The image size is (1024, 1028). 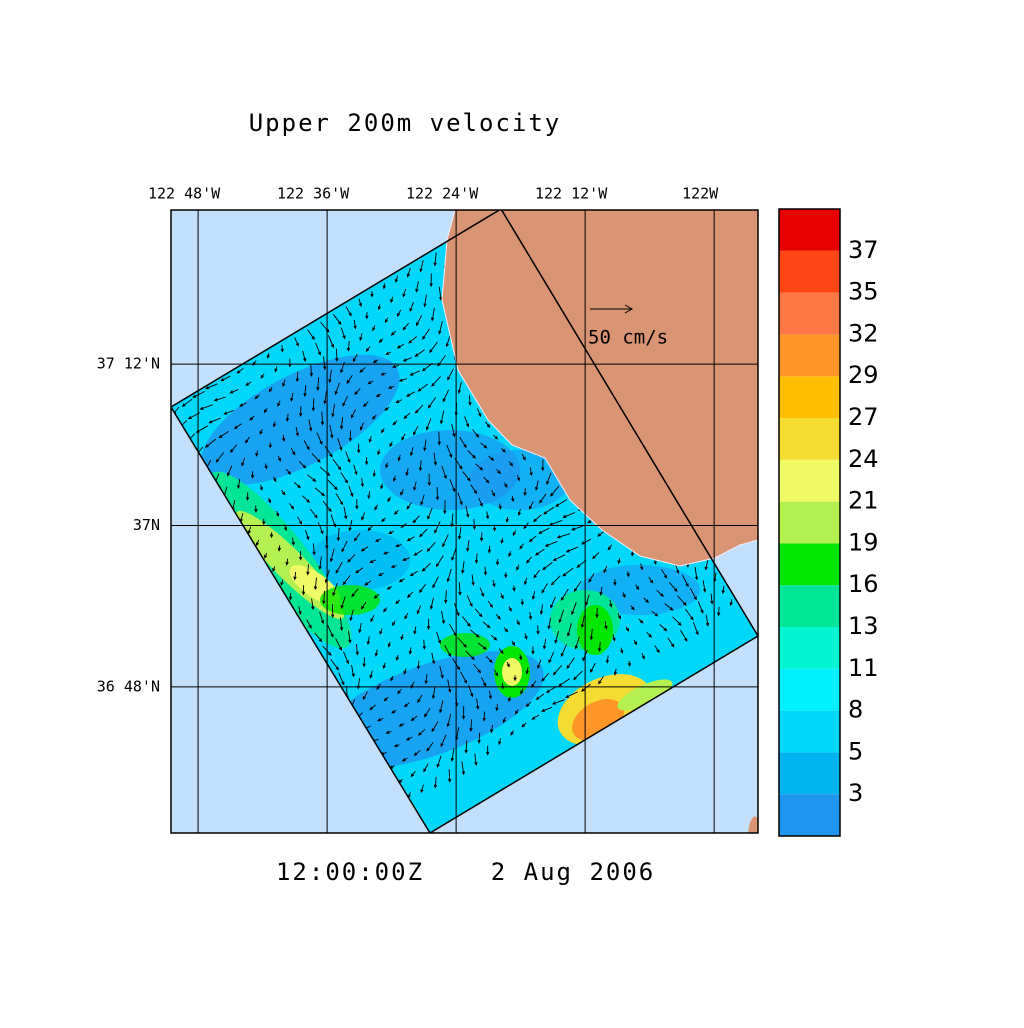 I want to click on time-label: 12:00:00Z, so click(x=350, y=872).